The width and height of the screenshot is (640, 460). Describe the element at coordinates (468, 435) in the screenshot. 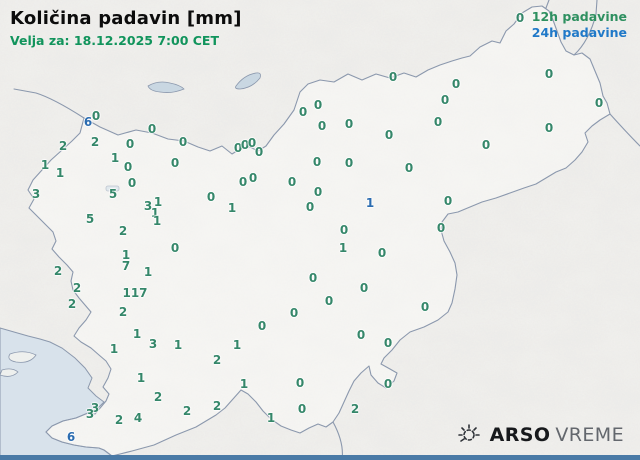

I see `sun-icon` at that location.